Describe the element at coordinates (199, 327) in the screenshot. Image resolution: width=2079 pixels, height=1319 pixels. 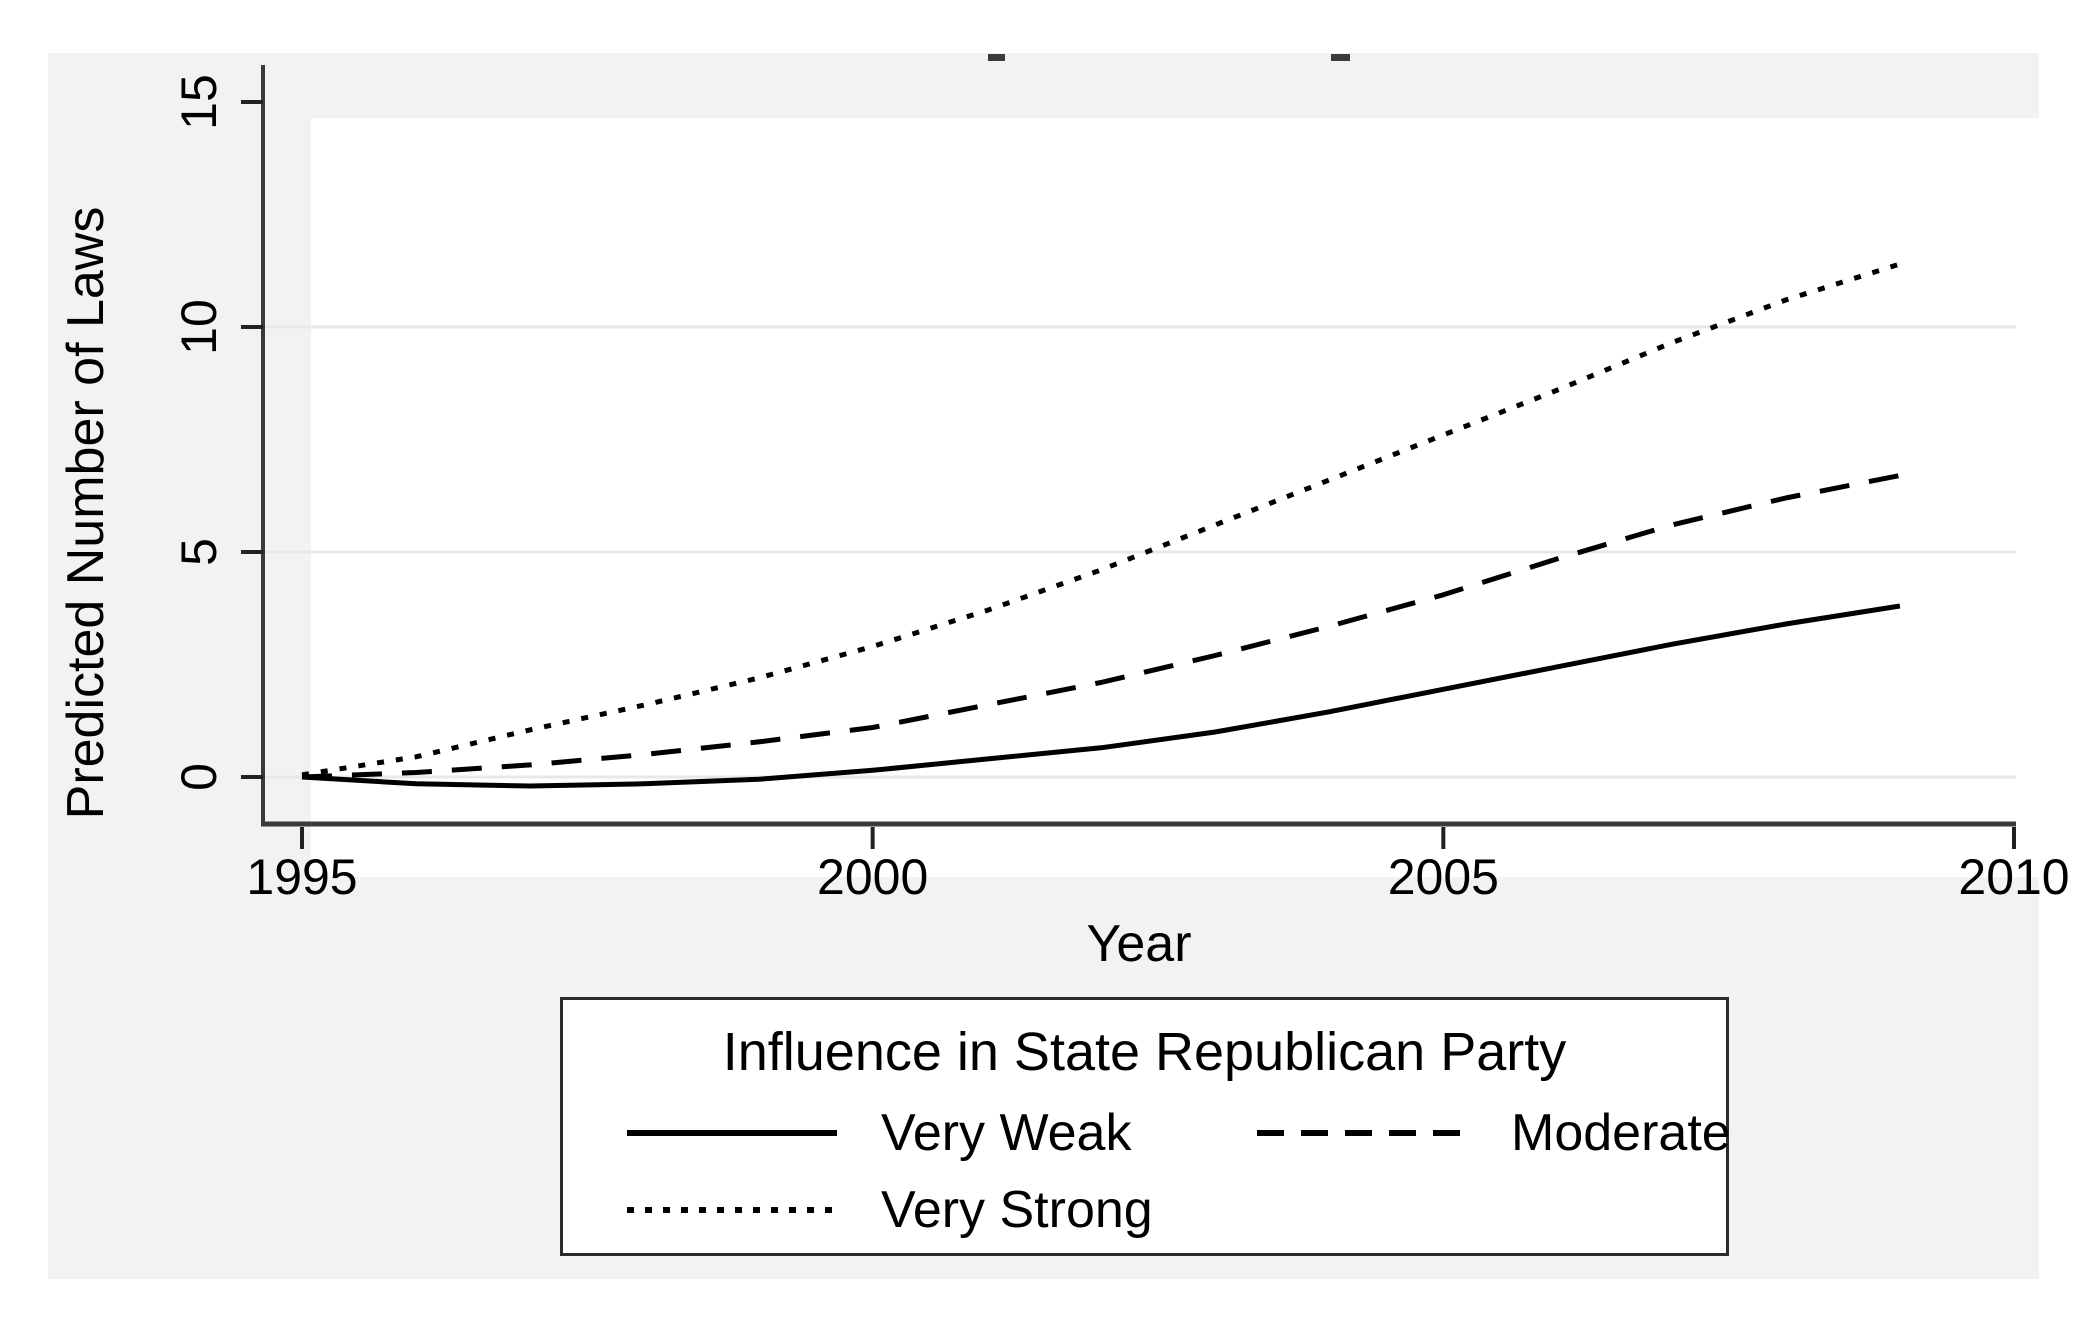
I see `y-tick-label-10: 10` at that location.